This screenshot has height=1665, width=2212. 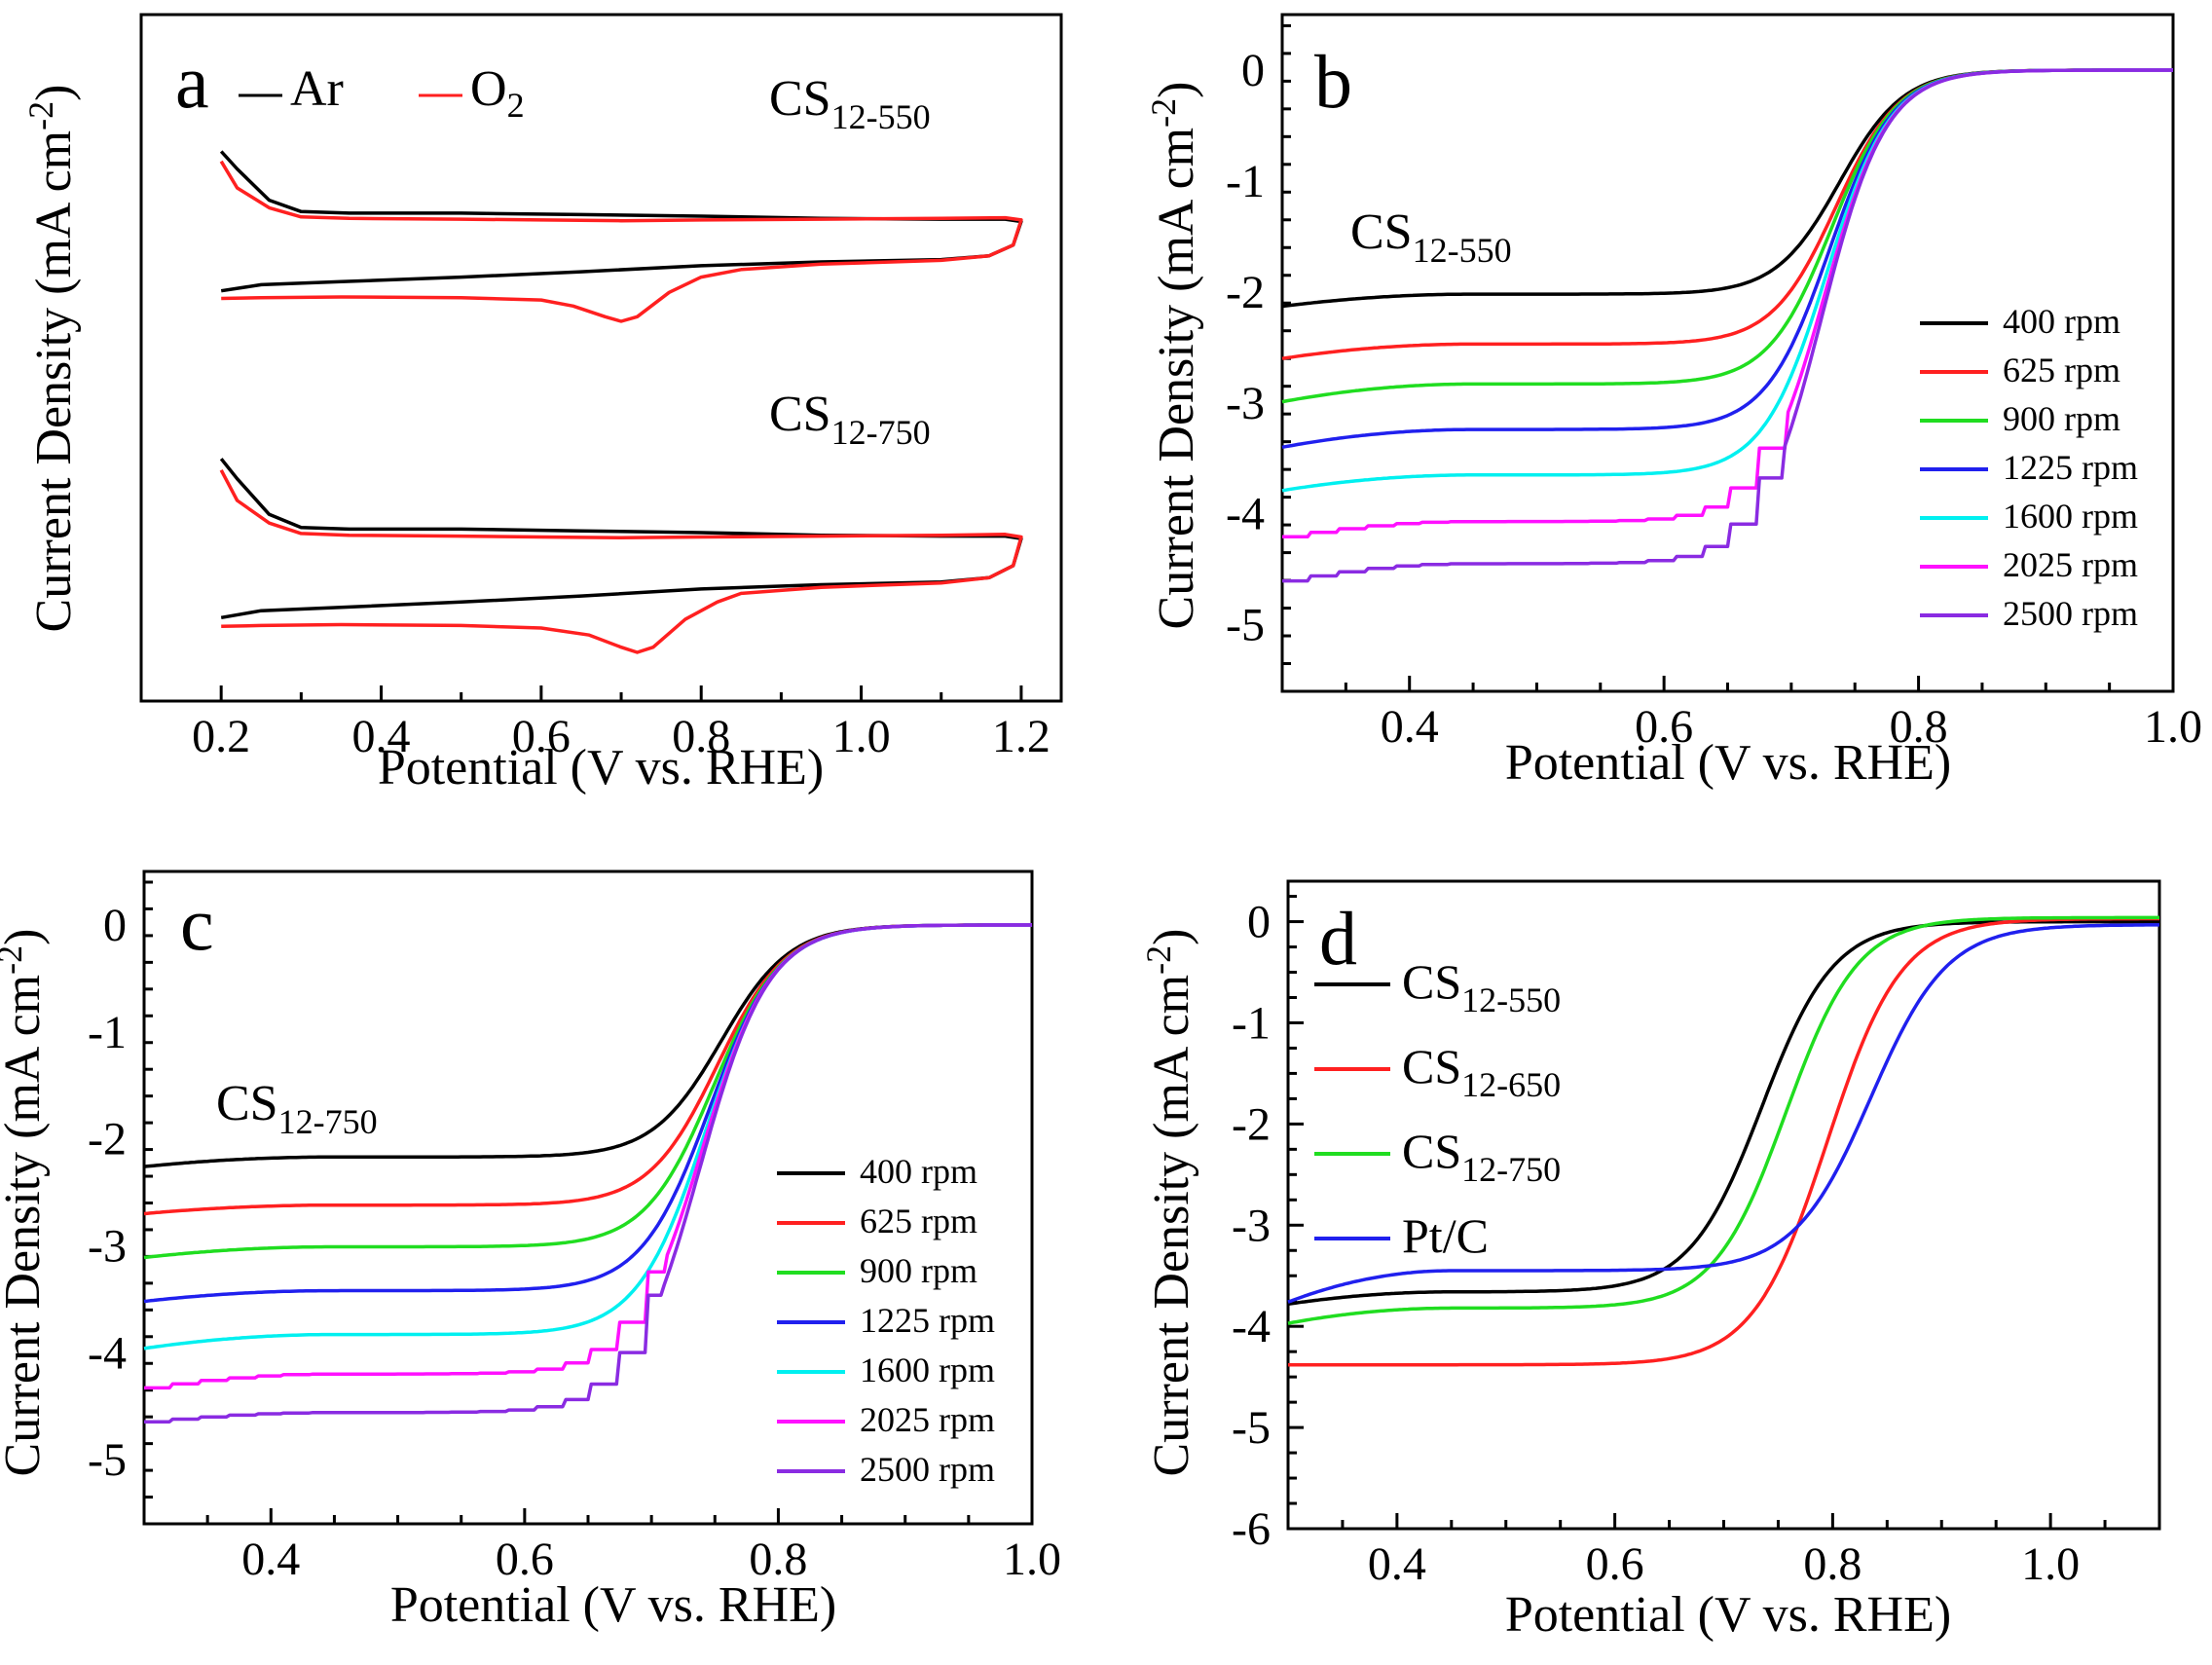 I want to click on panel-b-xtick-label: 1.0, so click(x=2173, y=727).